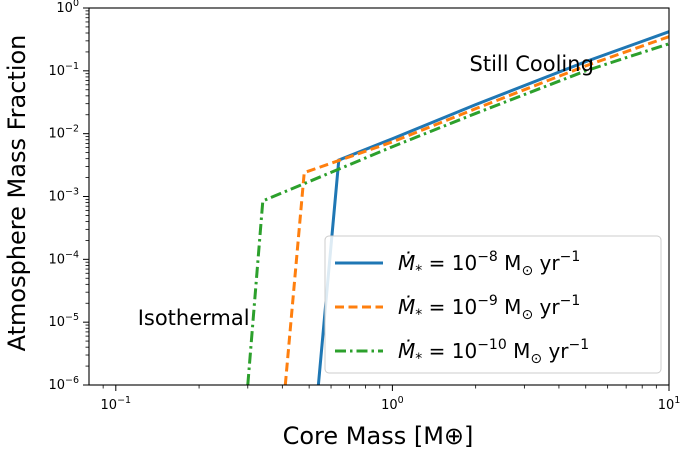  Describe the element at coordinates (116, 404) in the screenshot. I see `x-tick-label: 10⁻¹` at that location.